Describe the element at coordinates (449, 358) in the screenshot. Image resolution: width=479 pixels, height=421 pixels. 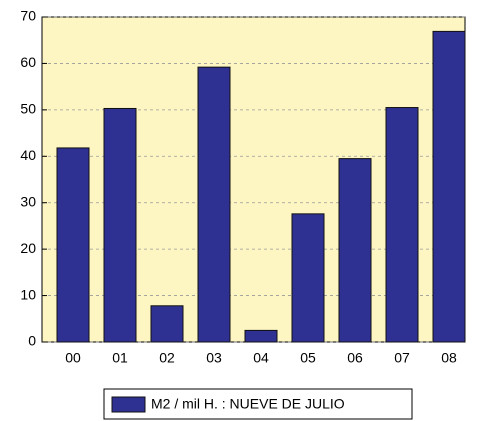
I see `x-tick-label: 08` at that location.